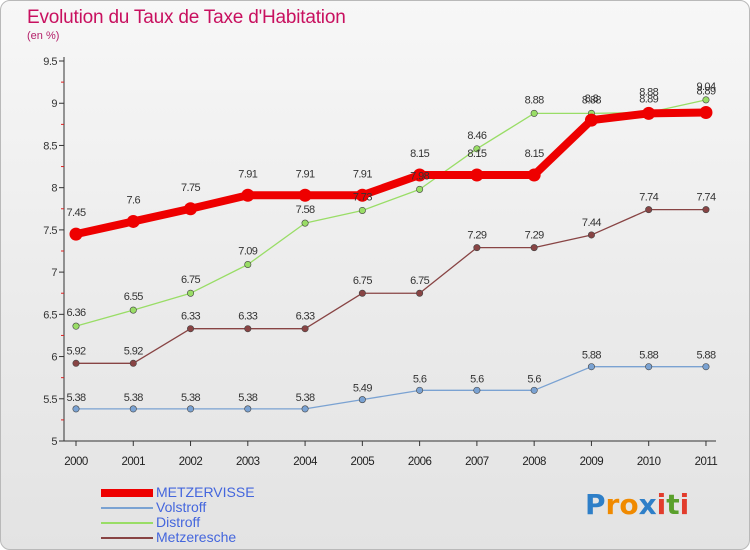 The image size is (750, 550). I want to click on data-label: 8.88, so click(534, 100).